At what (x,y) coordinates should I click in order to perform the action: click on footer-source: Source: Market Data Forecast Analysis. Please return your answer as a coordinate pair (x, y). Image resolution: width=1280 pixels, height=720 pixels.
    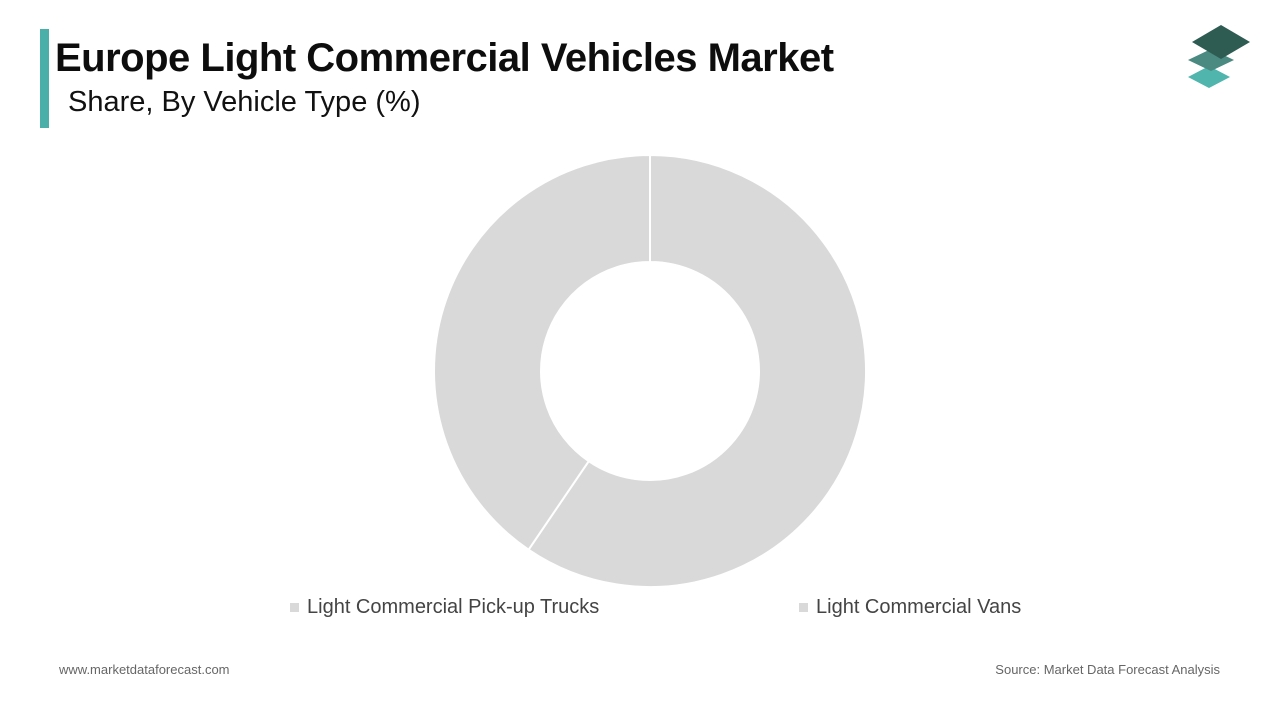
    Looking at the image, I should click on (1107, 669).